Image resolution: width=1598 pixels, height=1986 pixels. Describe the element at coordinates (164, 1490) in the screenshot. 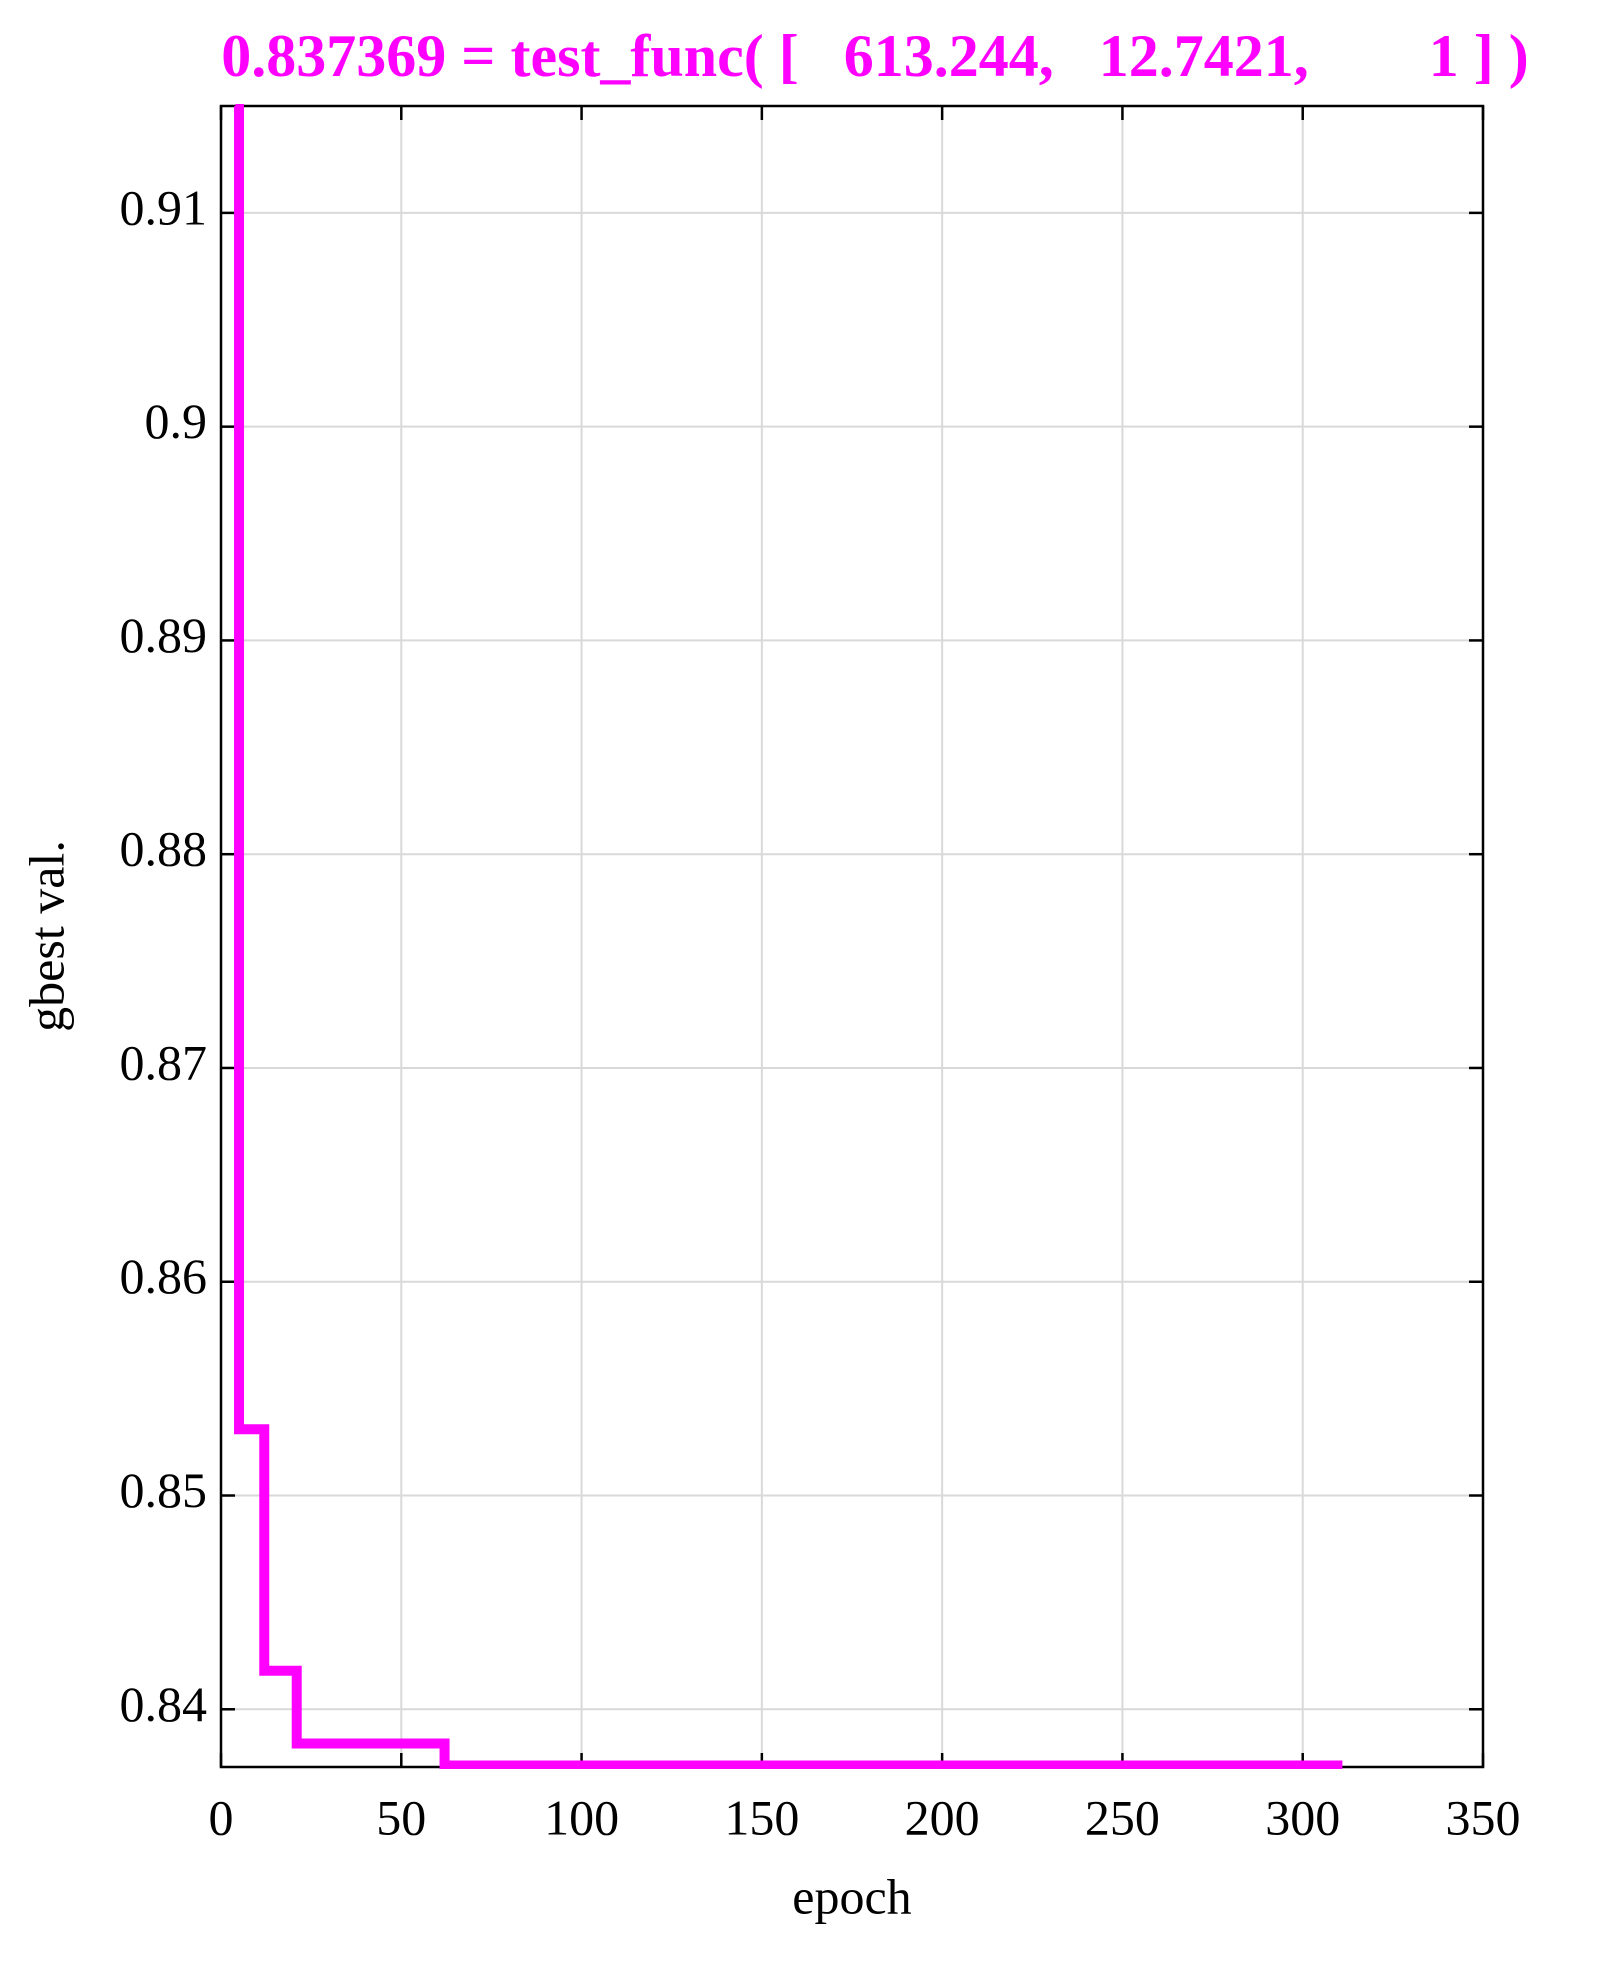

I see `y-tick-label: 0.85` at that location.